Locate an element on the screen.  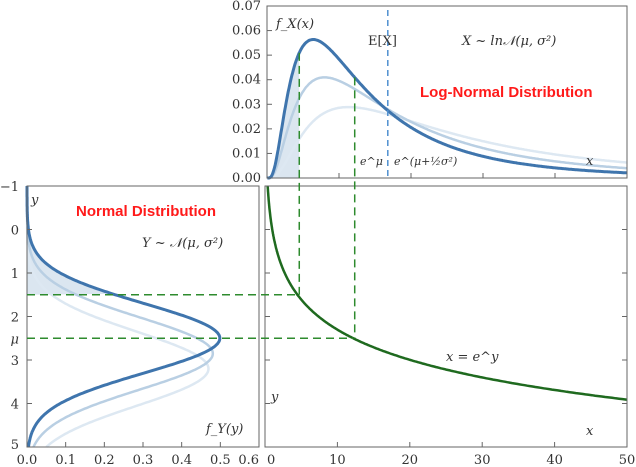
emean-label: e^(μ+½σ²) is located at coordinates (425, 161).